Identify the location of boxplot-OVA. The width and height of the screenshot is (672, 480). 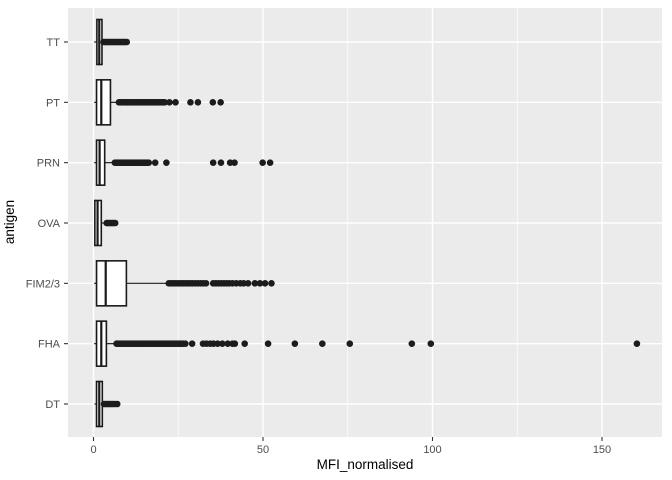
(106, 223).